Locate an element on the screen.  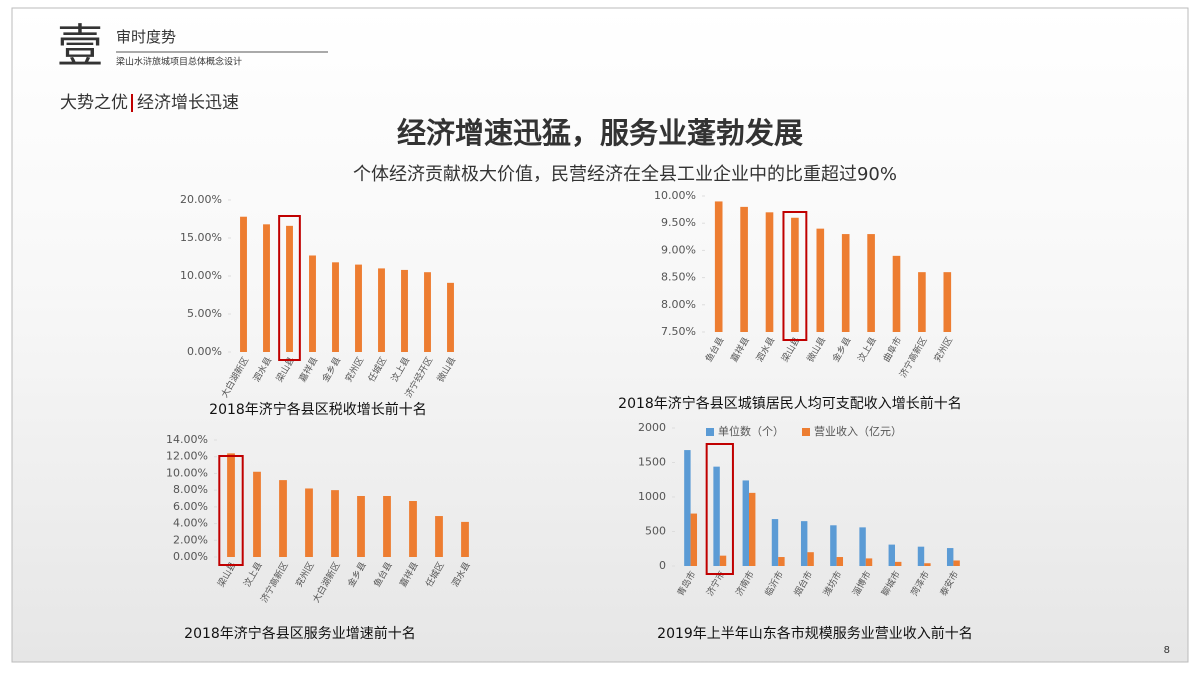
y-tick-label: 2000 is located at coordinates (652, 427).